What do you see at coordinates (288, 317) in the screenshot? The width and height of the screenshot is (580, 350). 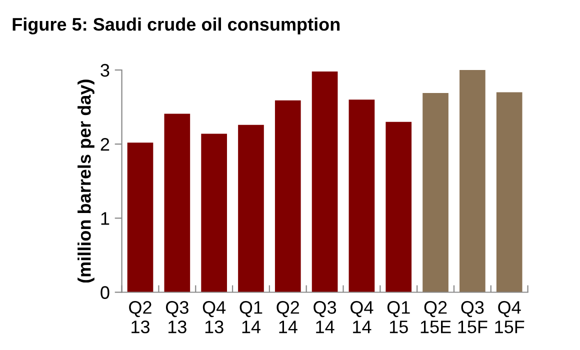 I see `x-tick-label: Q2 14` at bounding box center [288, 317].